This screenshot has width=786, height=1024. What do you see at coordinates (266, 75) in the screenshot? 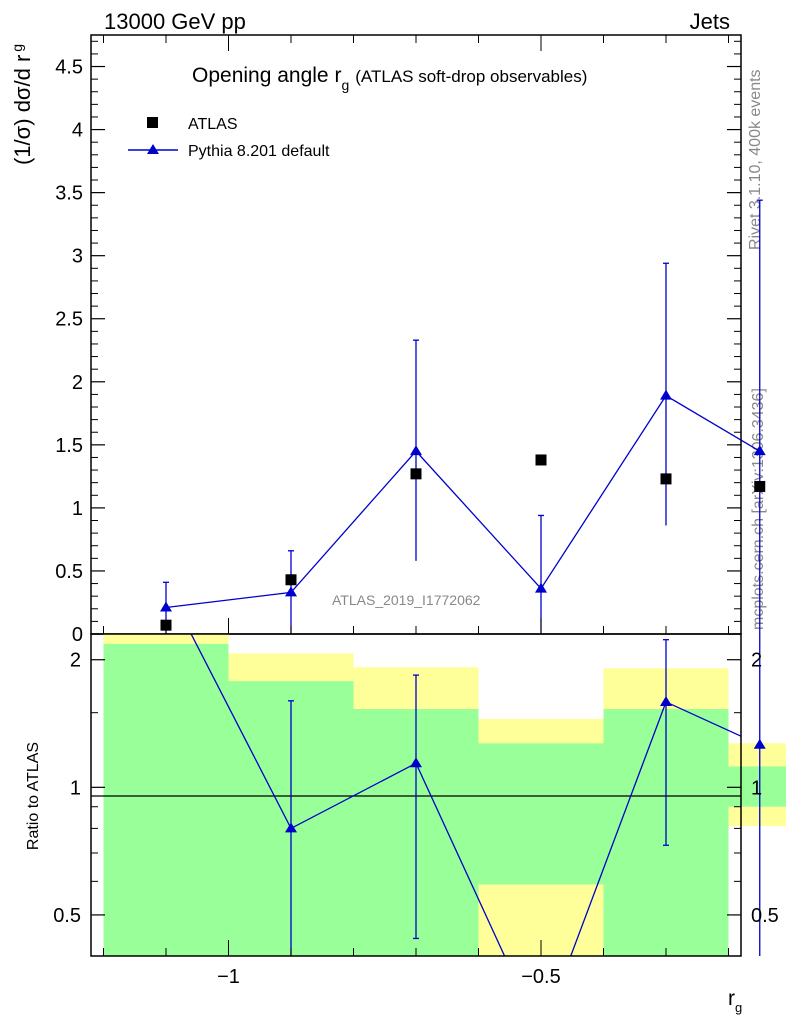
I see `chart-title-main: Opening angle r` at bounding box center [266, 75].